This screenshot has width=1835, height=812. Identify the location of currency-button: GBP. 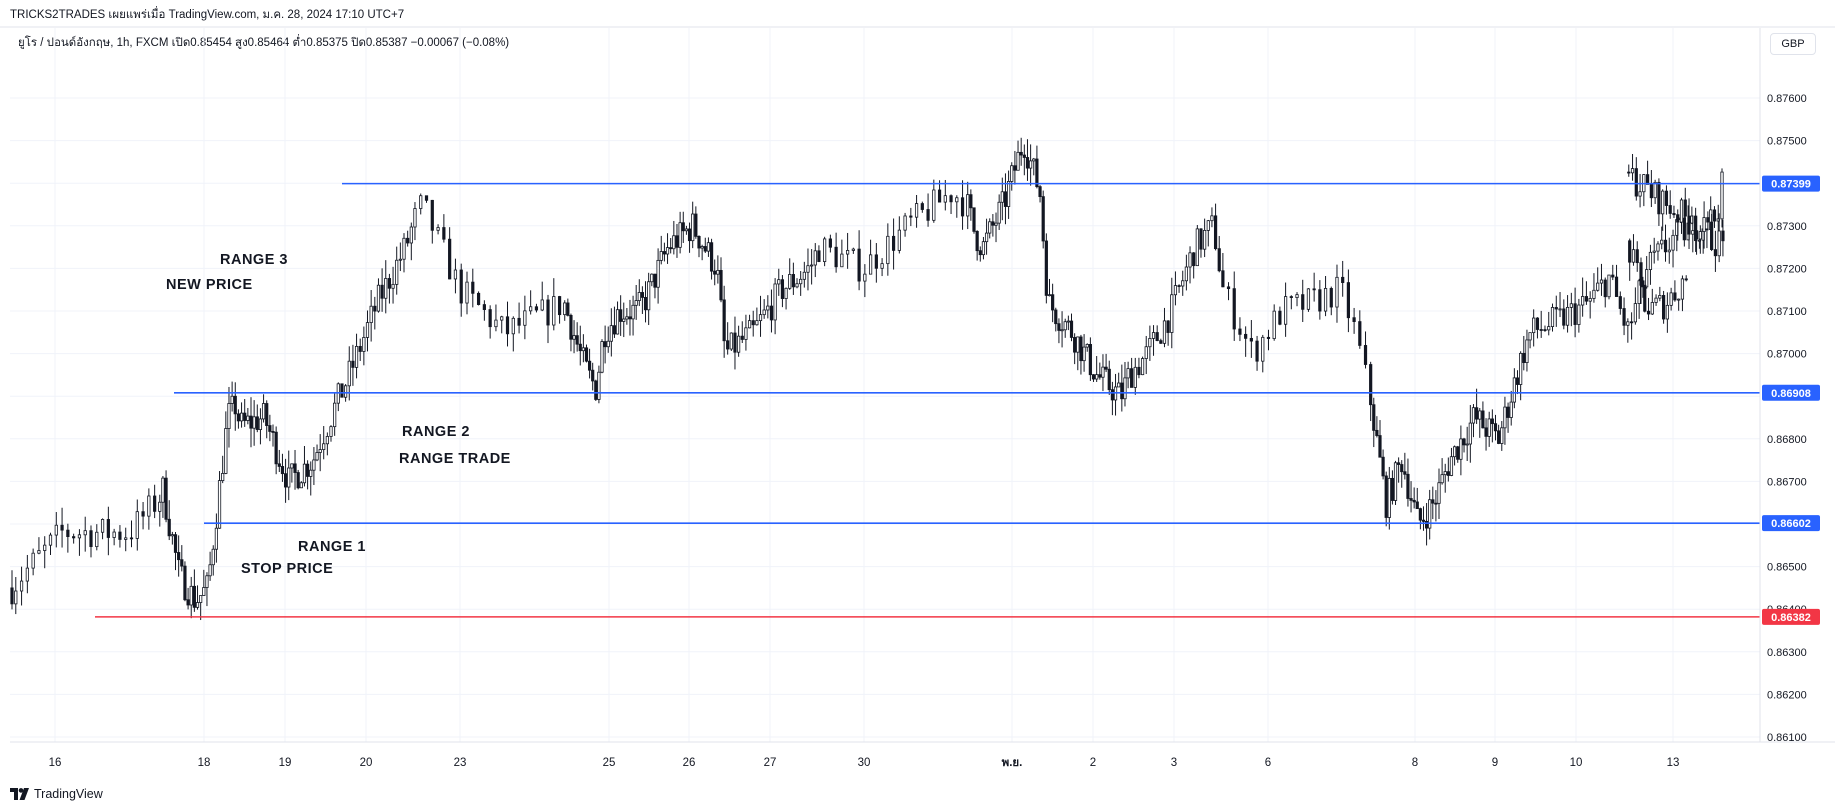
(1793, 44).